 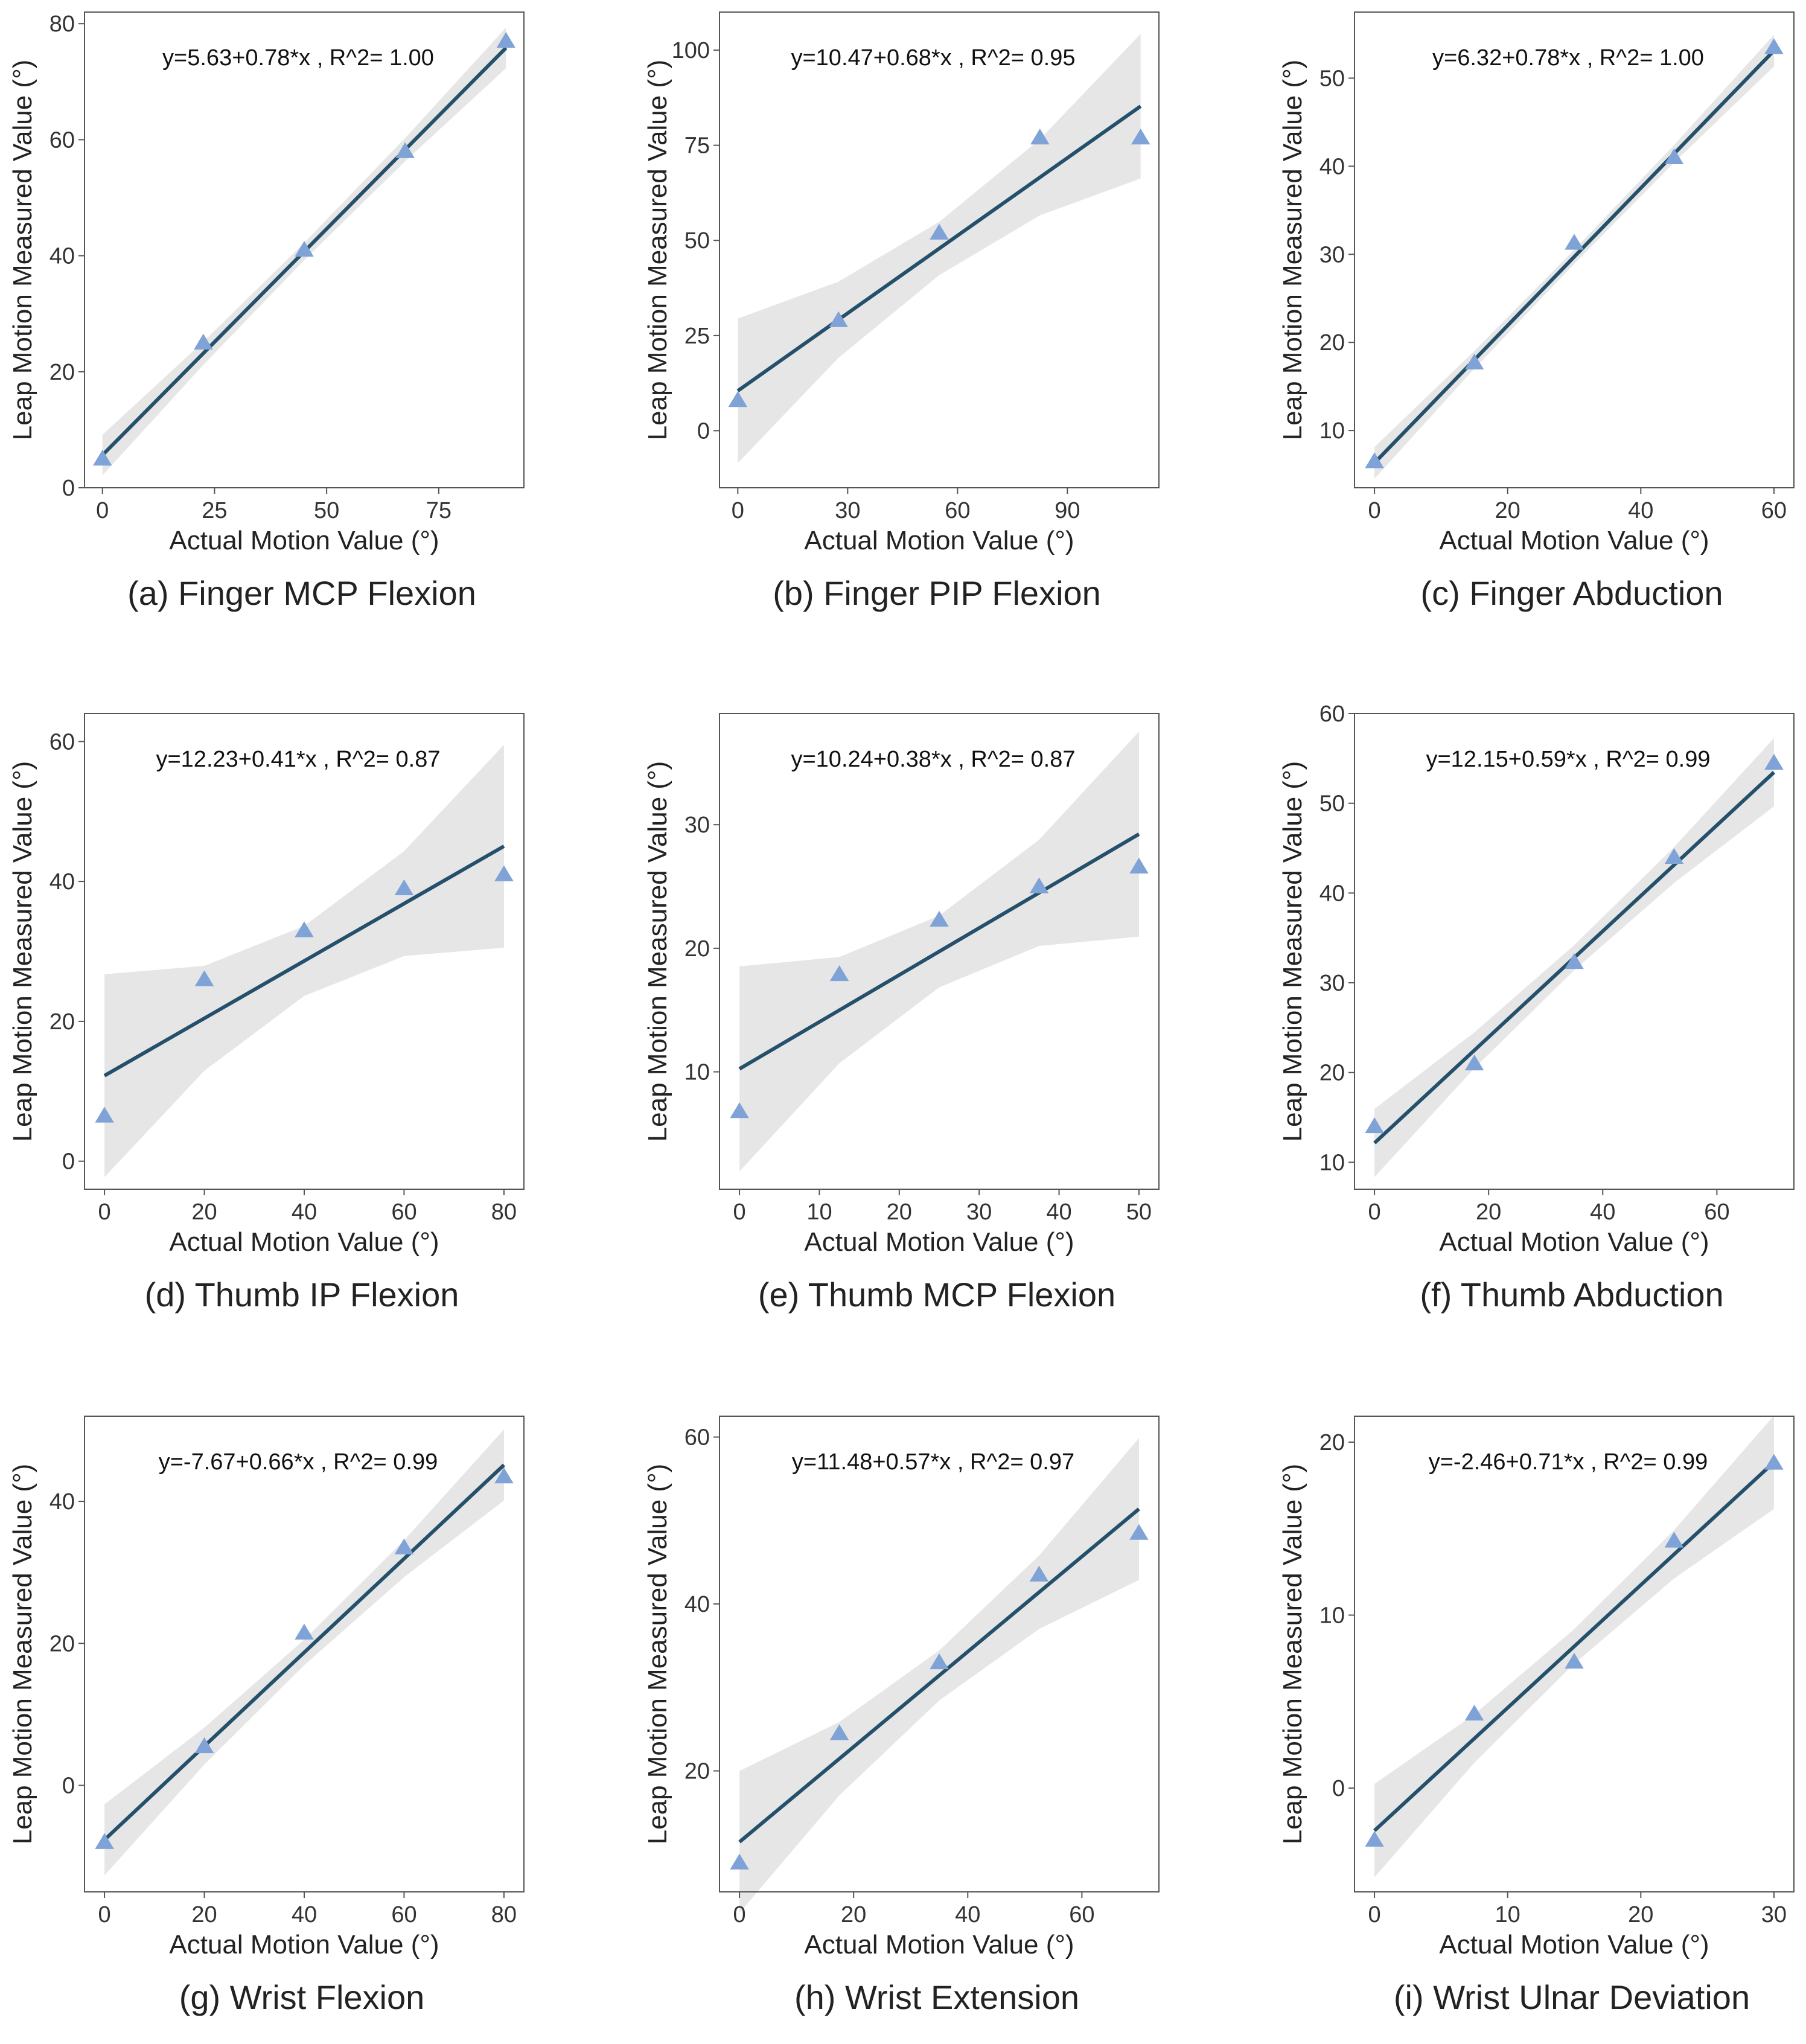 What do you see at coordinates (1568, 58) in the screenshot?
I see `regression-equation: y=6.32+0.78*x , R^2= 1.00` at bounding box center [1568, 58].